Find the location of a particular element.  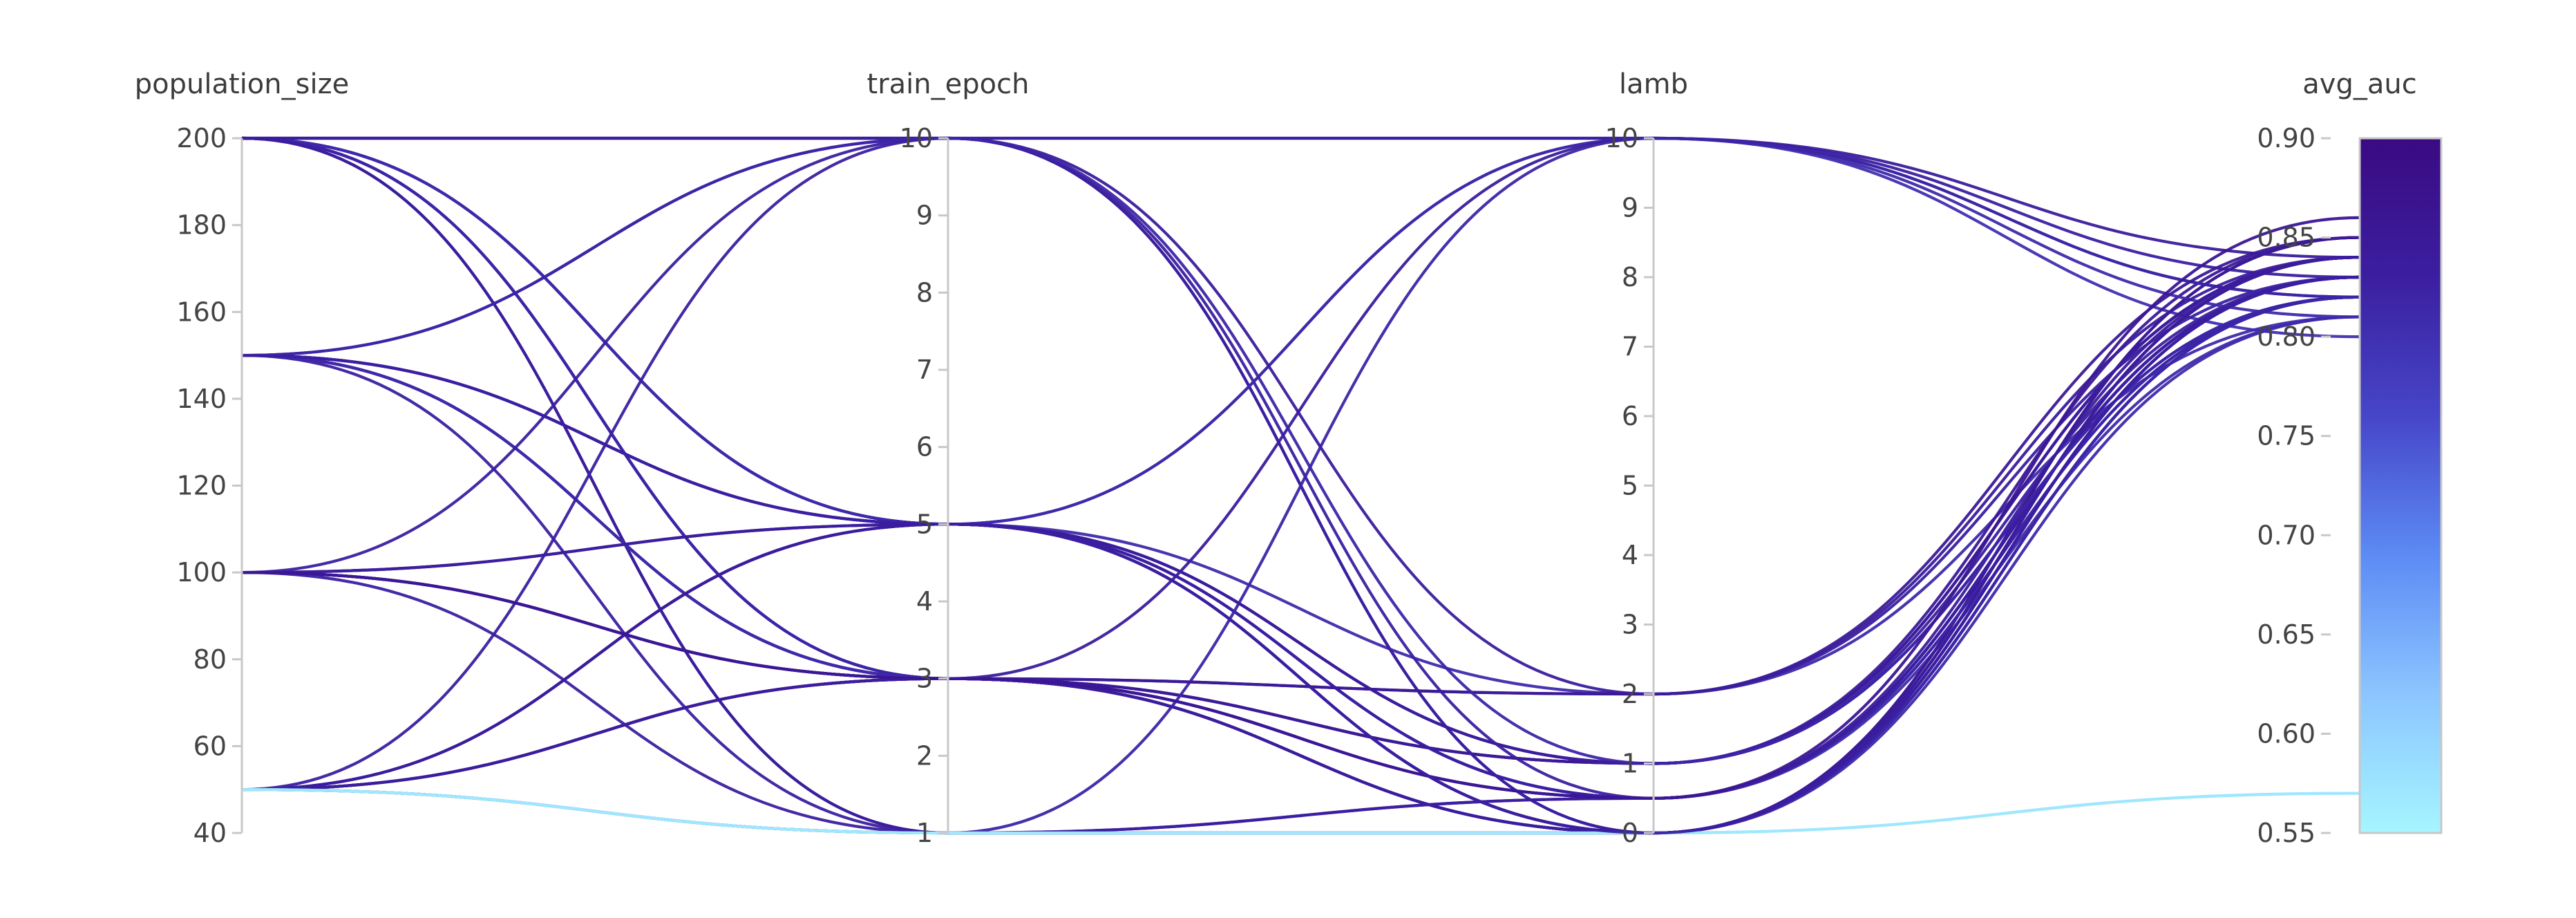

tick-label: 160 is located at coordinates (201, 312).